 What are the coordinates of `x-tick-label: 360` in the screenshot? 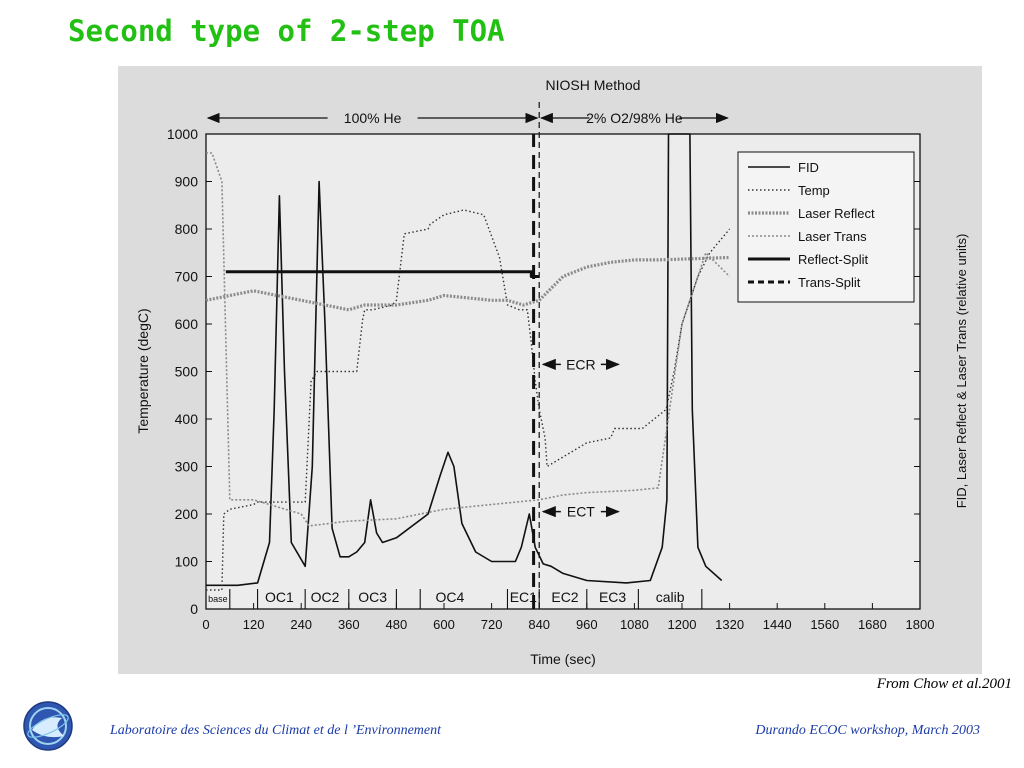 It's located at (349, 624).